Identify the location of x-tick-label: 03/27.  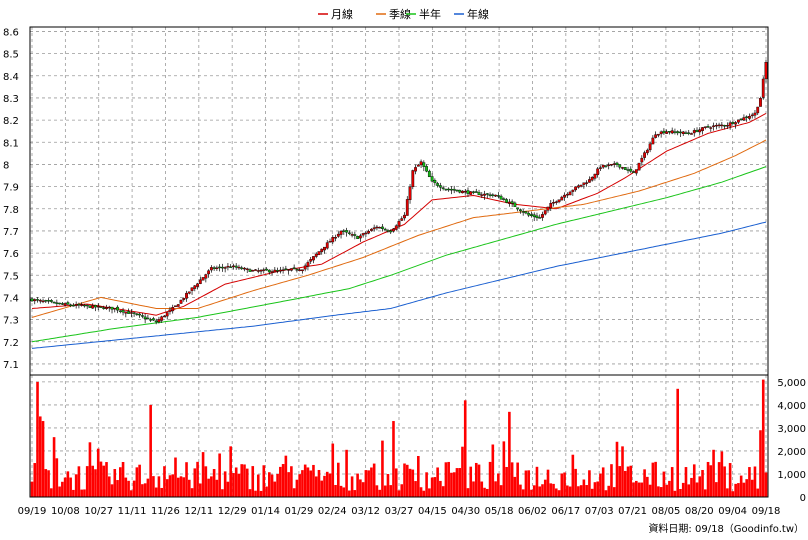
(399, 511).